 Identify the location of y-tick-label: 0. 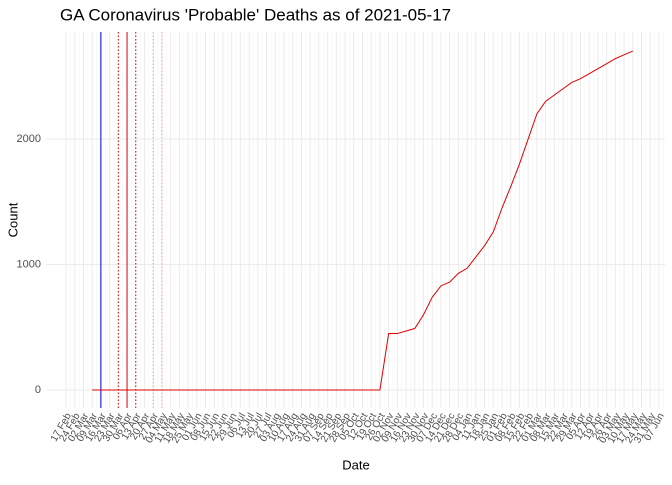
(38, 390).